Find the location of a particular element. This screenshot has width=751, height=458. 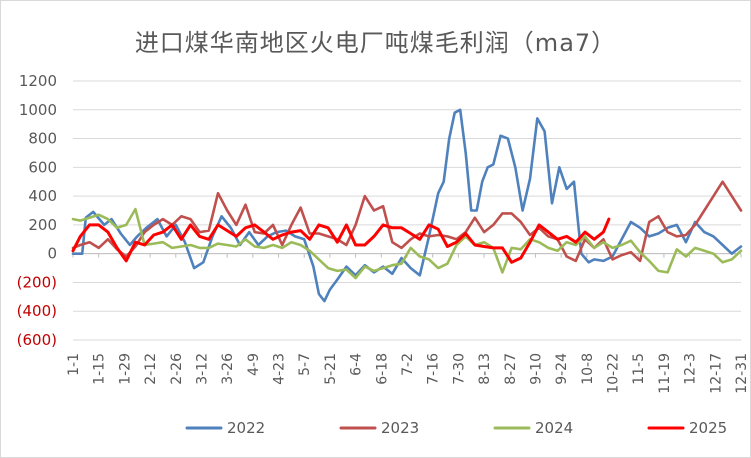

y-tick-label: 1000 is located at coordinates (38, 110).